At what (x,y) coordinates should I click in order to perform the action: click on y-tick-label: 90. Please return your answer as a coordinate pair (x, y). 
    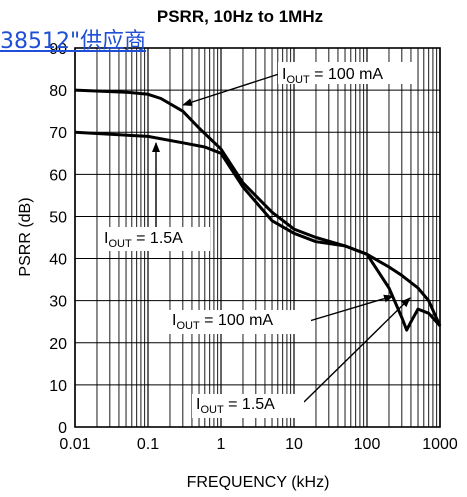
    Looking at the image, I should click on (58, 49).